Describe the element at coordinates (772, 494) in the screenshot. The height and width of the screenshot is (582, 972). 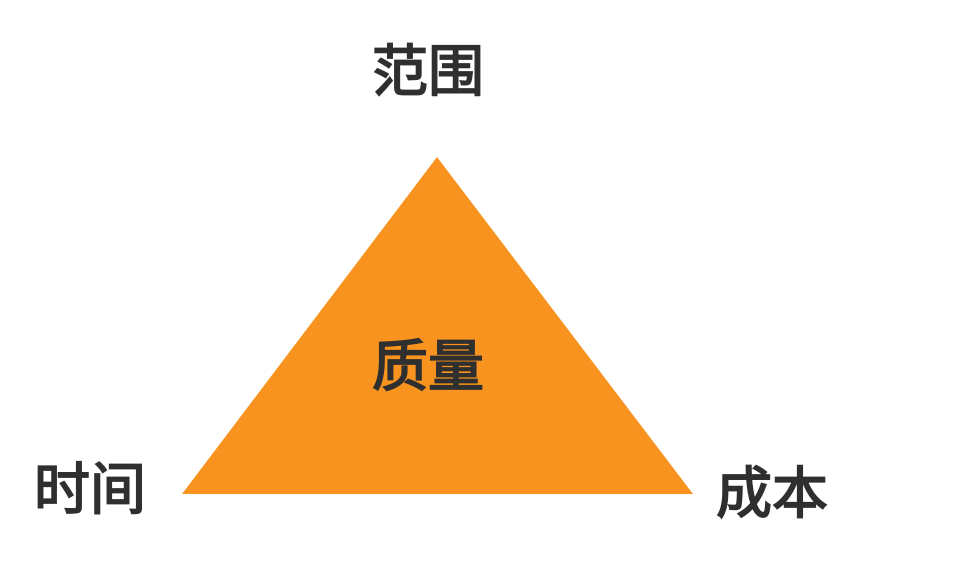
I see `cost-label: 成本` at that location.